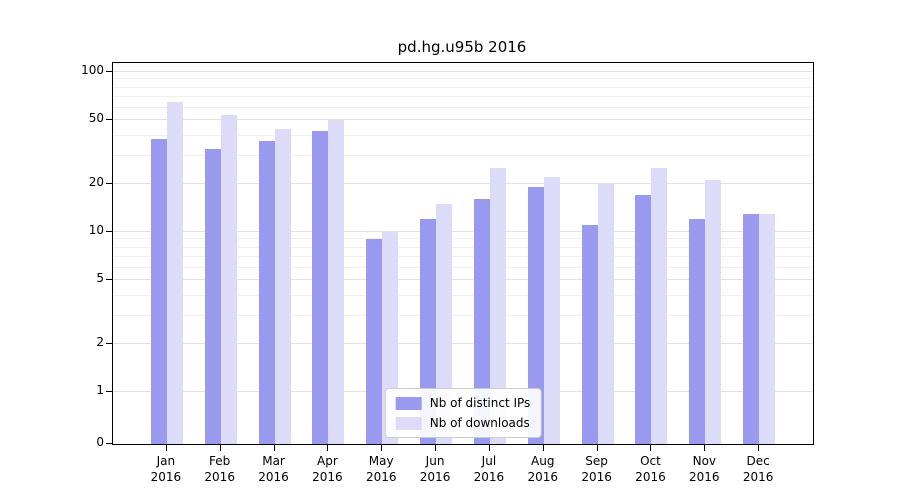  I want to click on x-tick-label-month: Mar, so click(273, 461).